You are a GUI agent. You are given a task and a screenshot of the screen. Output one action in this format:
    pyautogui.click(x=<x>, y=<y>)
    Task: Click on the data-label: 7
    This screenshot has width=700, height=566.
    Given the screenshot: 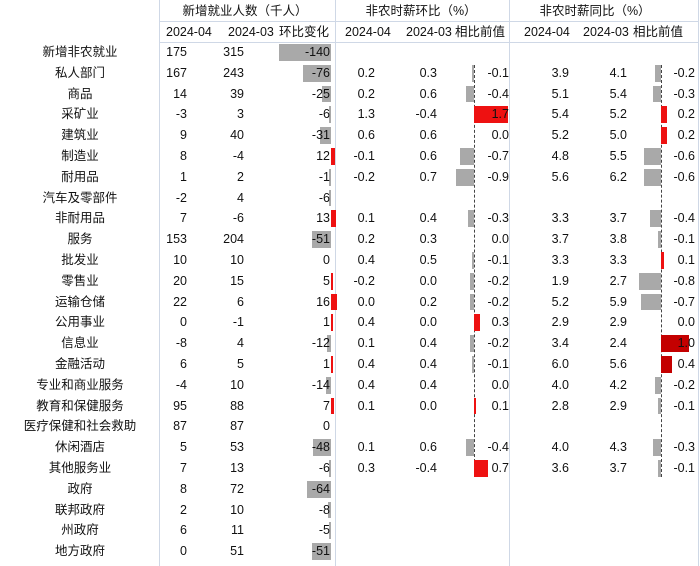 What is the action you would take?
    pyautogui.click(x=326, y=405)
    